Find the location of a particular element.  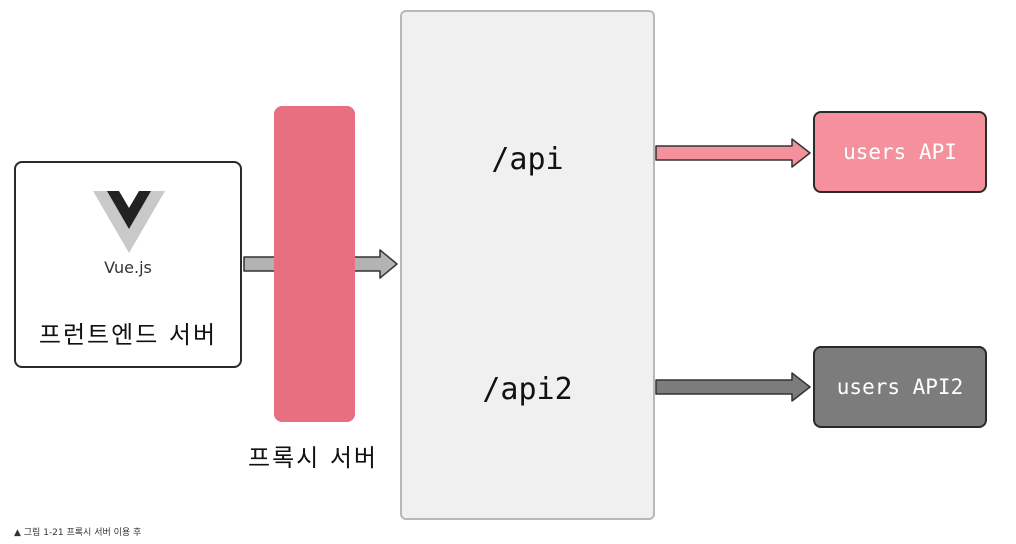

frontend-server-box: Vue.js 프런트엔드 서버 is located at coordinates (128, 264).